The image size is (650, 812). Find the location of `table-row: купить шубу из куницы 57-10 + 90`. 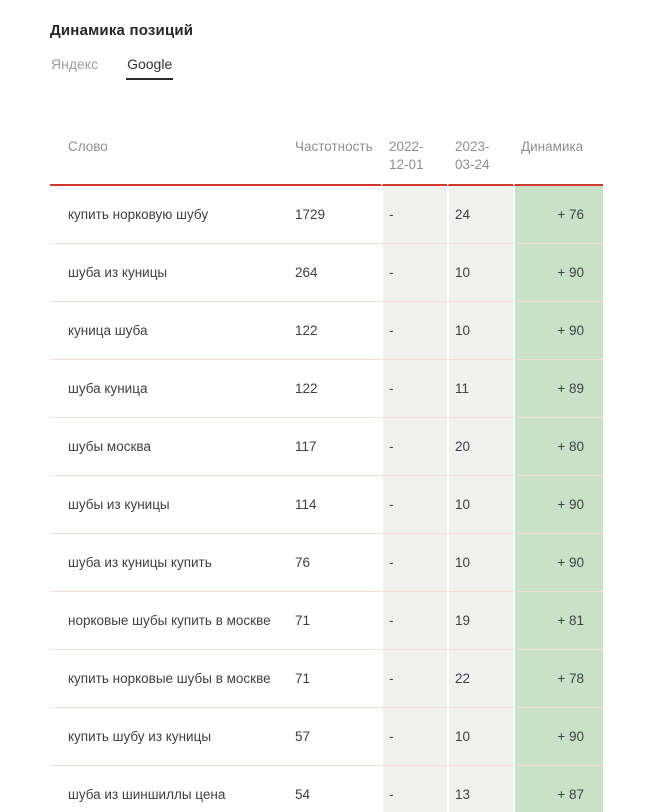

table-row: купить шубу из куницы 57-10 + 90 is located at coordinates (326, 737).